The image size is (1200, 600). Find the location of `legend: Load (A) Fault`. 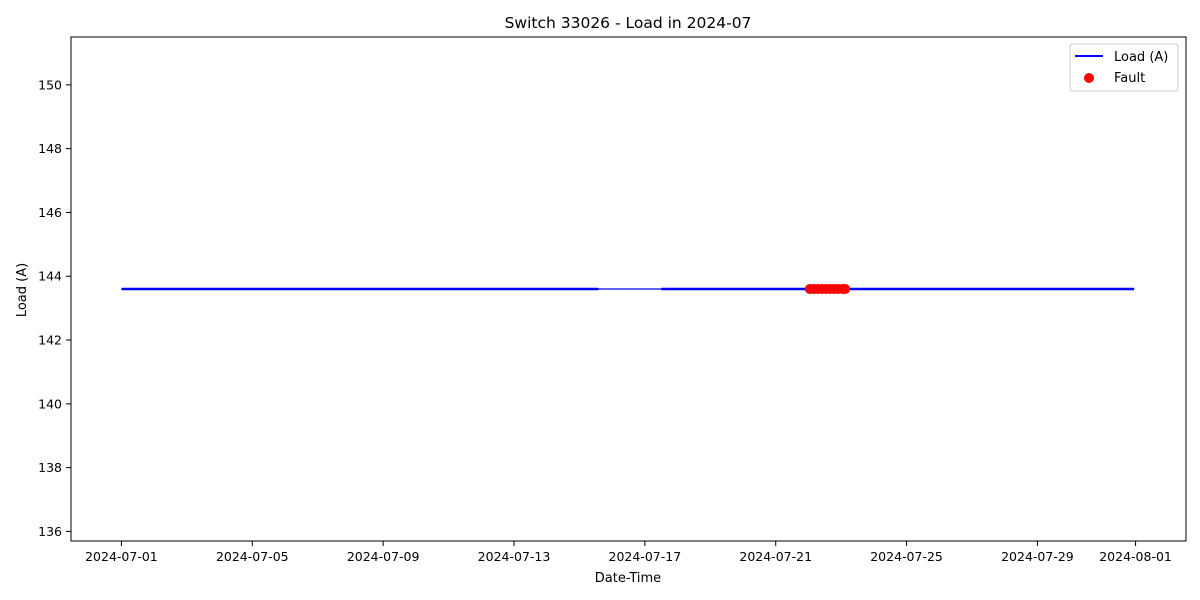

legend: Load (A) Fault is located at coordinates (1124, 67).